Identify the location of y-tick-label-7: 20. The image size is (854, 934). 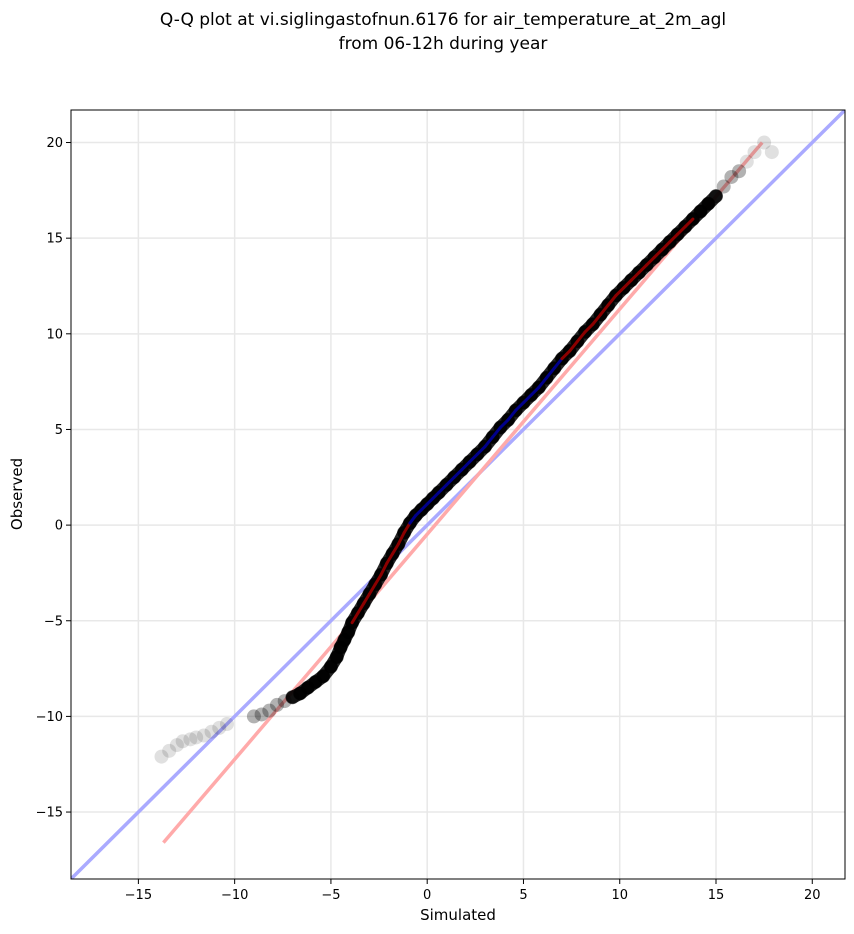
(54, 143).